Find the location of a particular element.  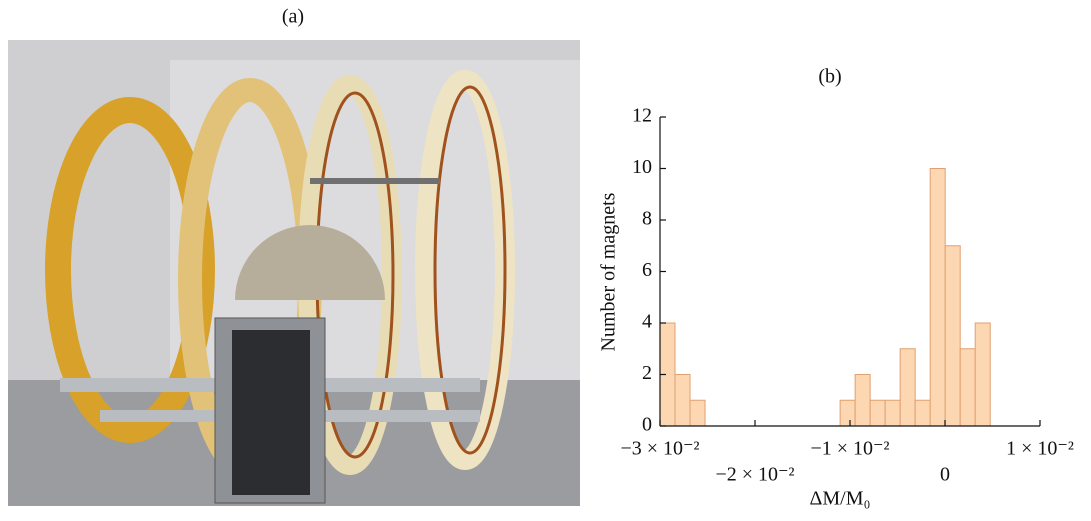

panel-label: (a) is located at coordinates (293, 17).